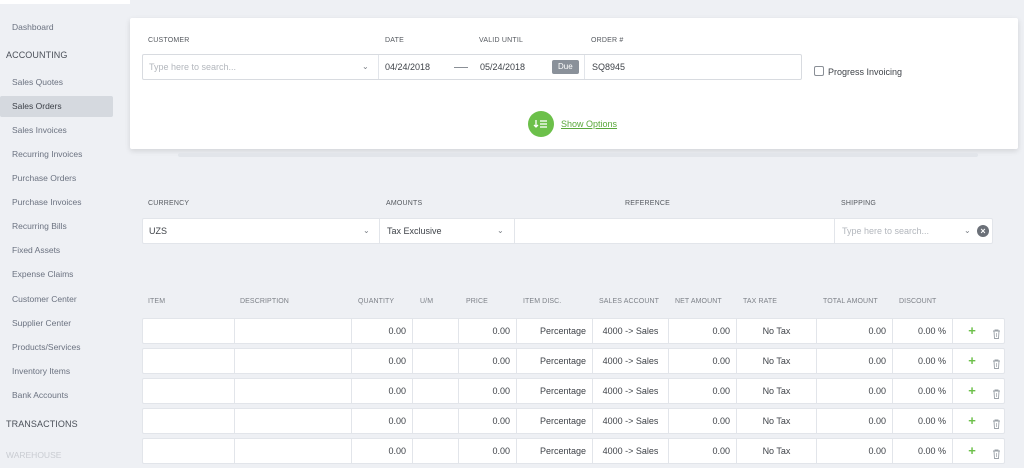 Image resolution: width=1024 pixels, height=468 pixels. I want to click on sidebar-item-sales-invoices: Sales Invoices, so click(39, 130).